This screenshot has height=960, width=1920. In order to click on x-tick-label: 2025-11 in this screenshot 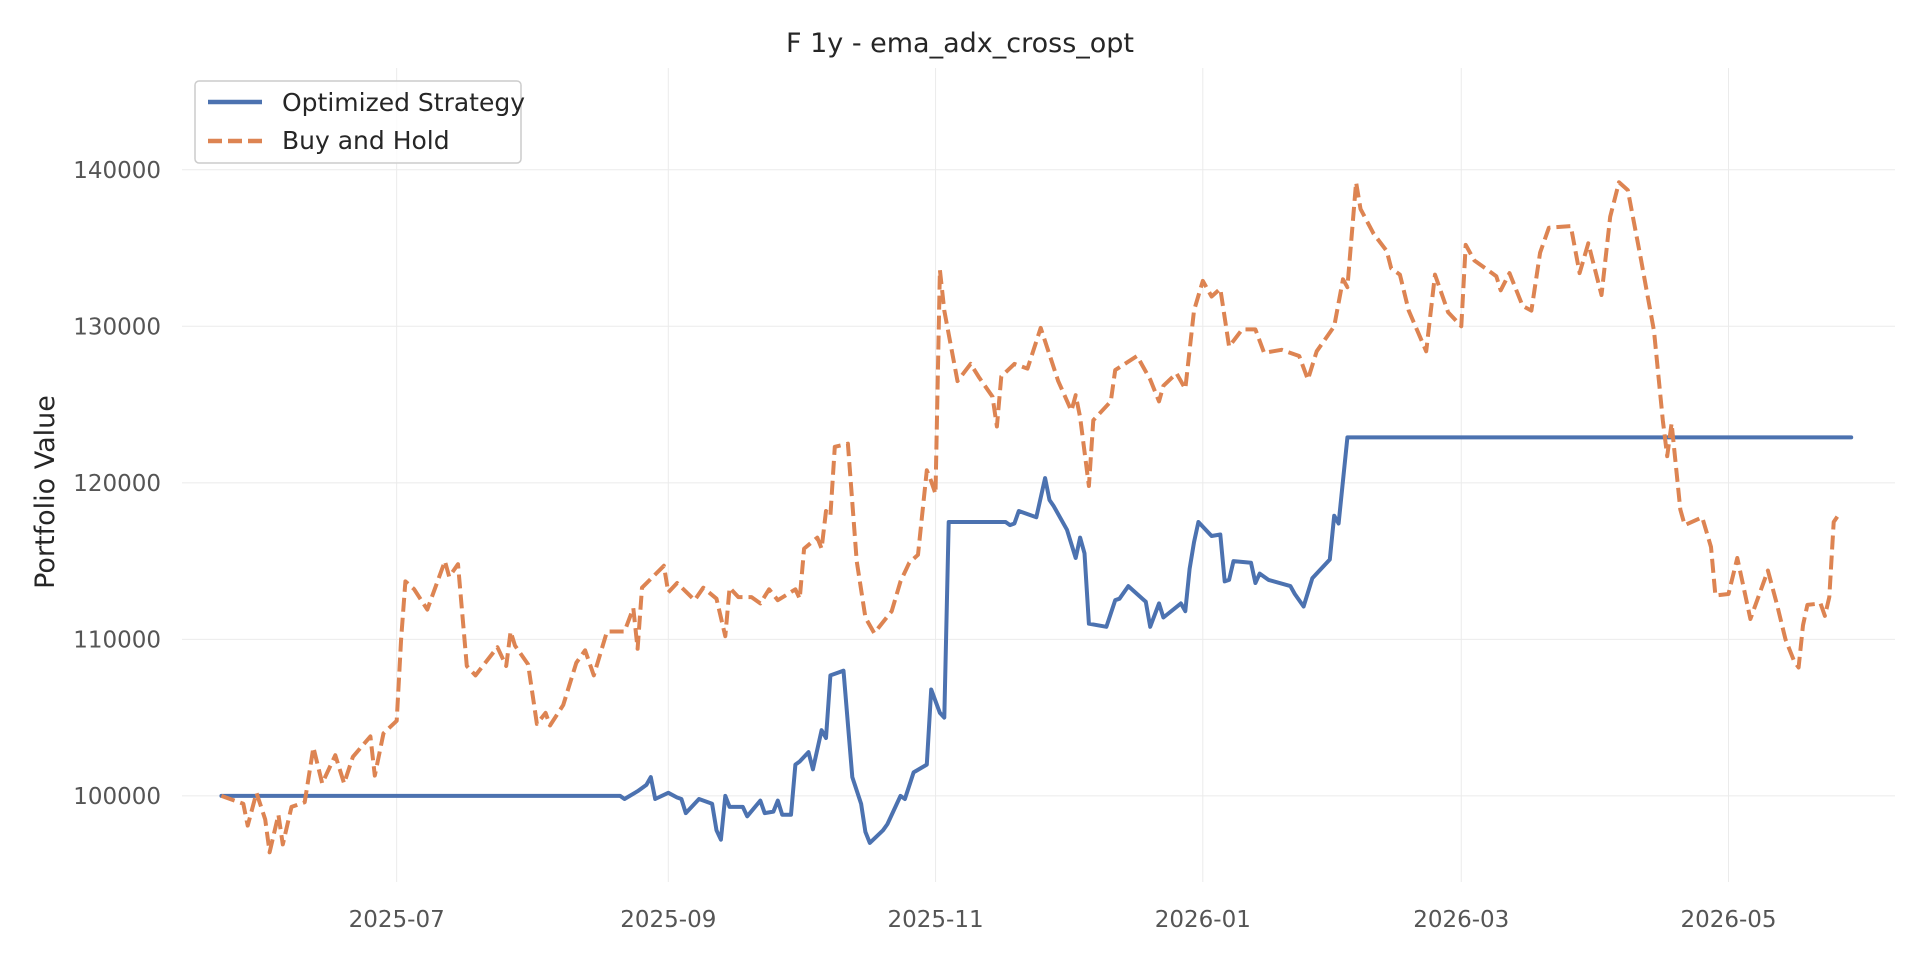, I will do `click(935, 920)`.